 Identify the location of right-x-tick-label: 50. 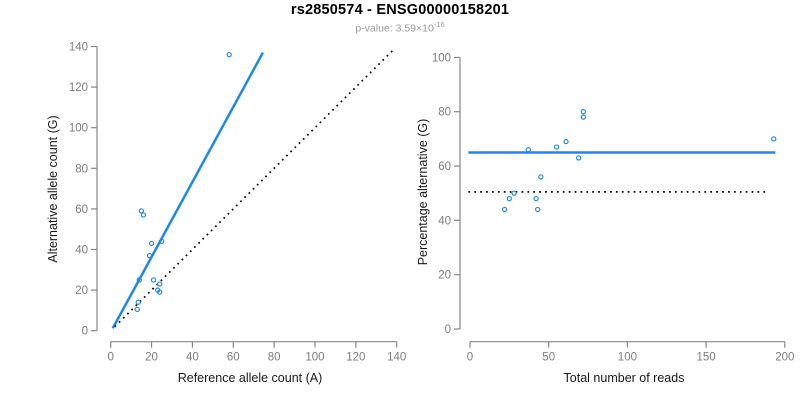
(548, 358).